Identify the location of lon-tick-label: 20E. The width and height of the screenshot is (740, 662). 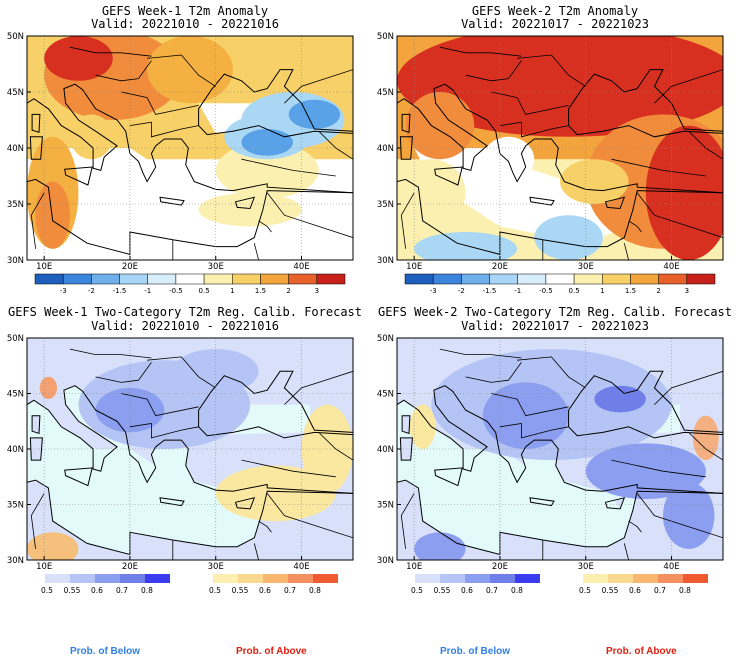
(500, 267).